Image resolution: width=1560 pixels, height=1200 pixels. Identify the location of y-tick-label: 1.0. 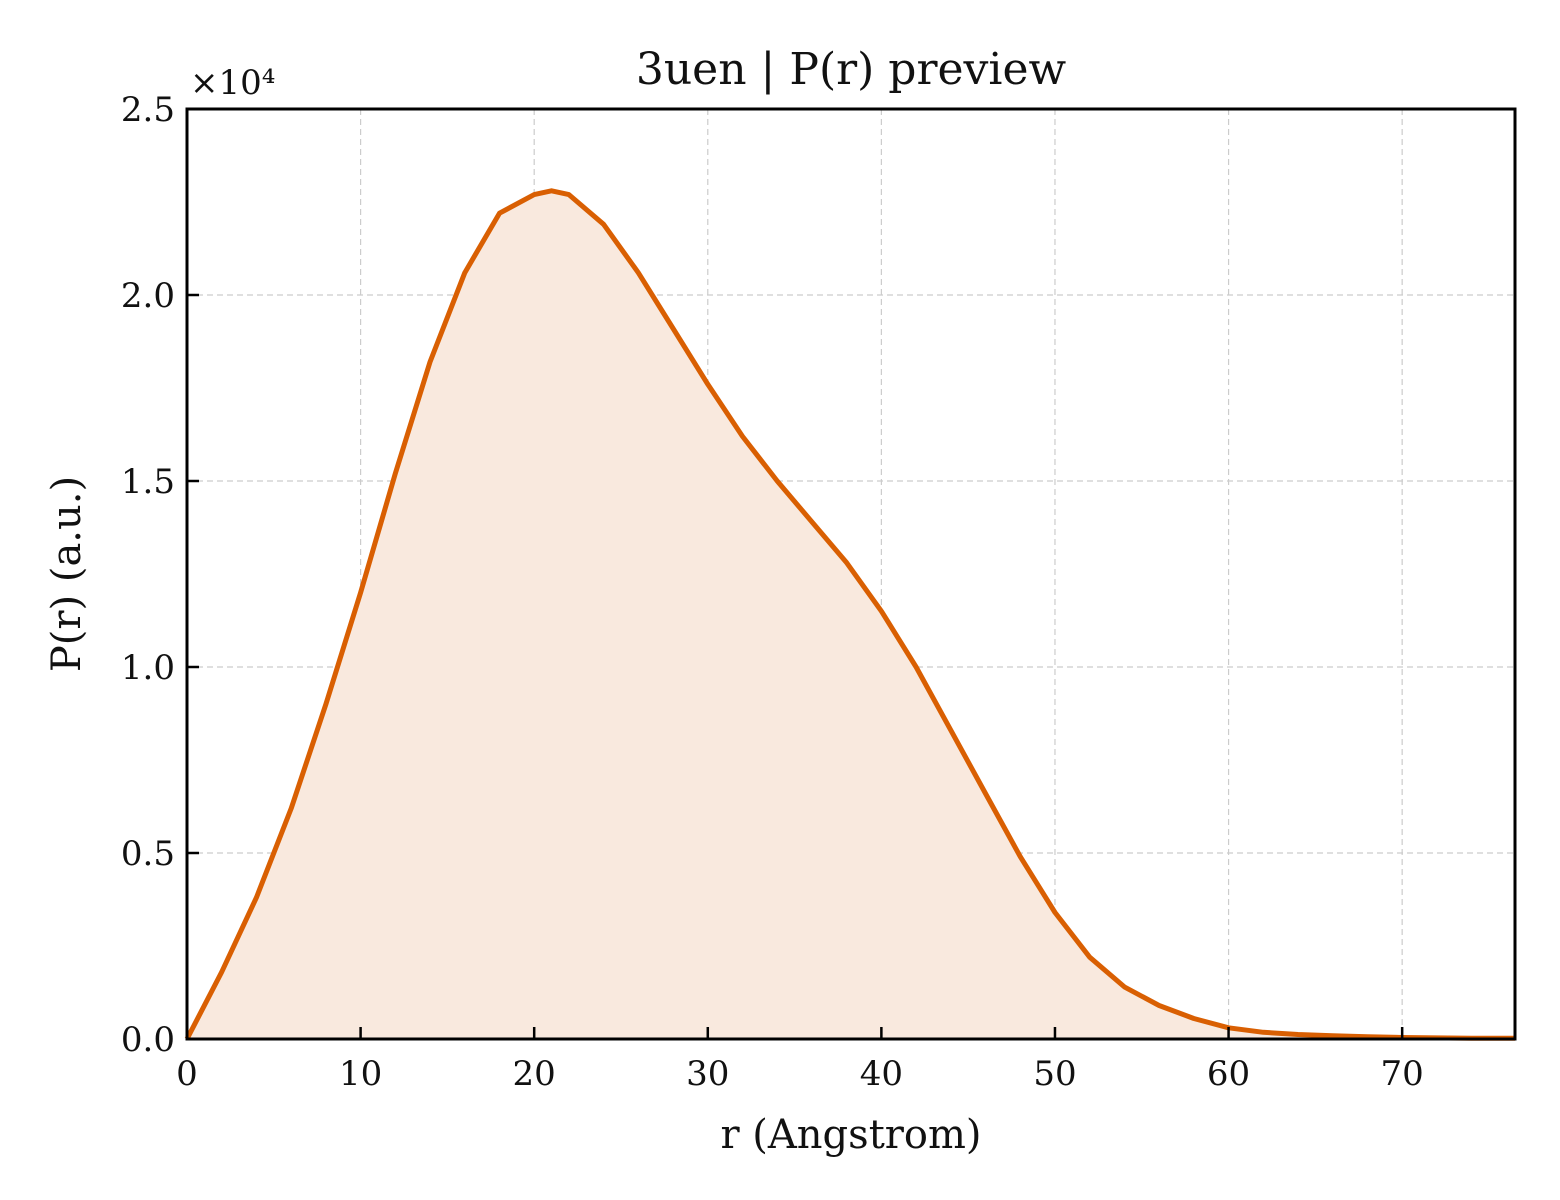
(148, 668).